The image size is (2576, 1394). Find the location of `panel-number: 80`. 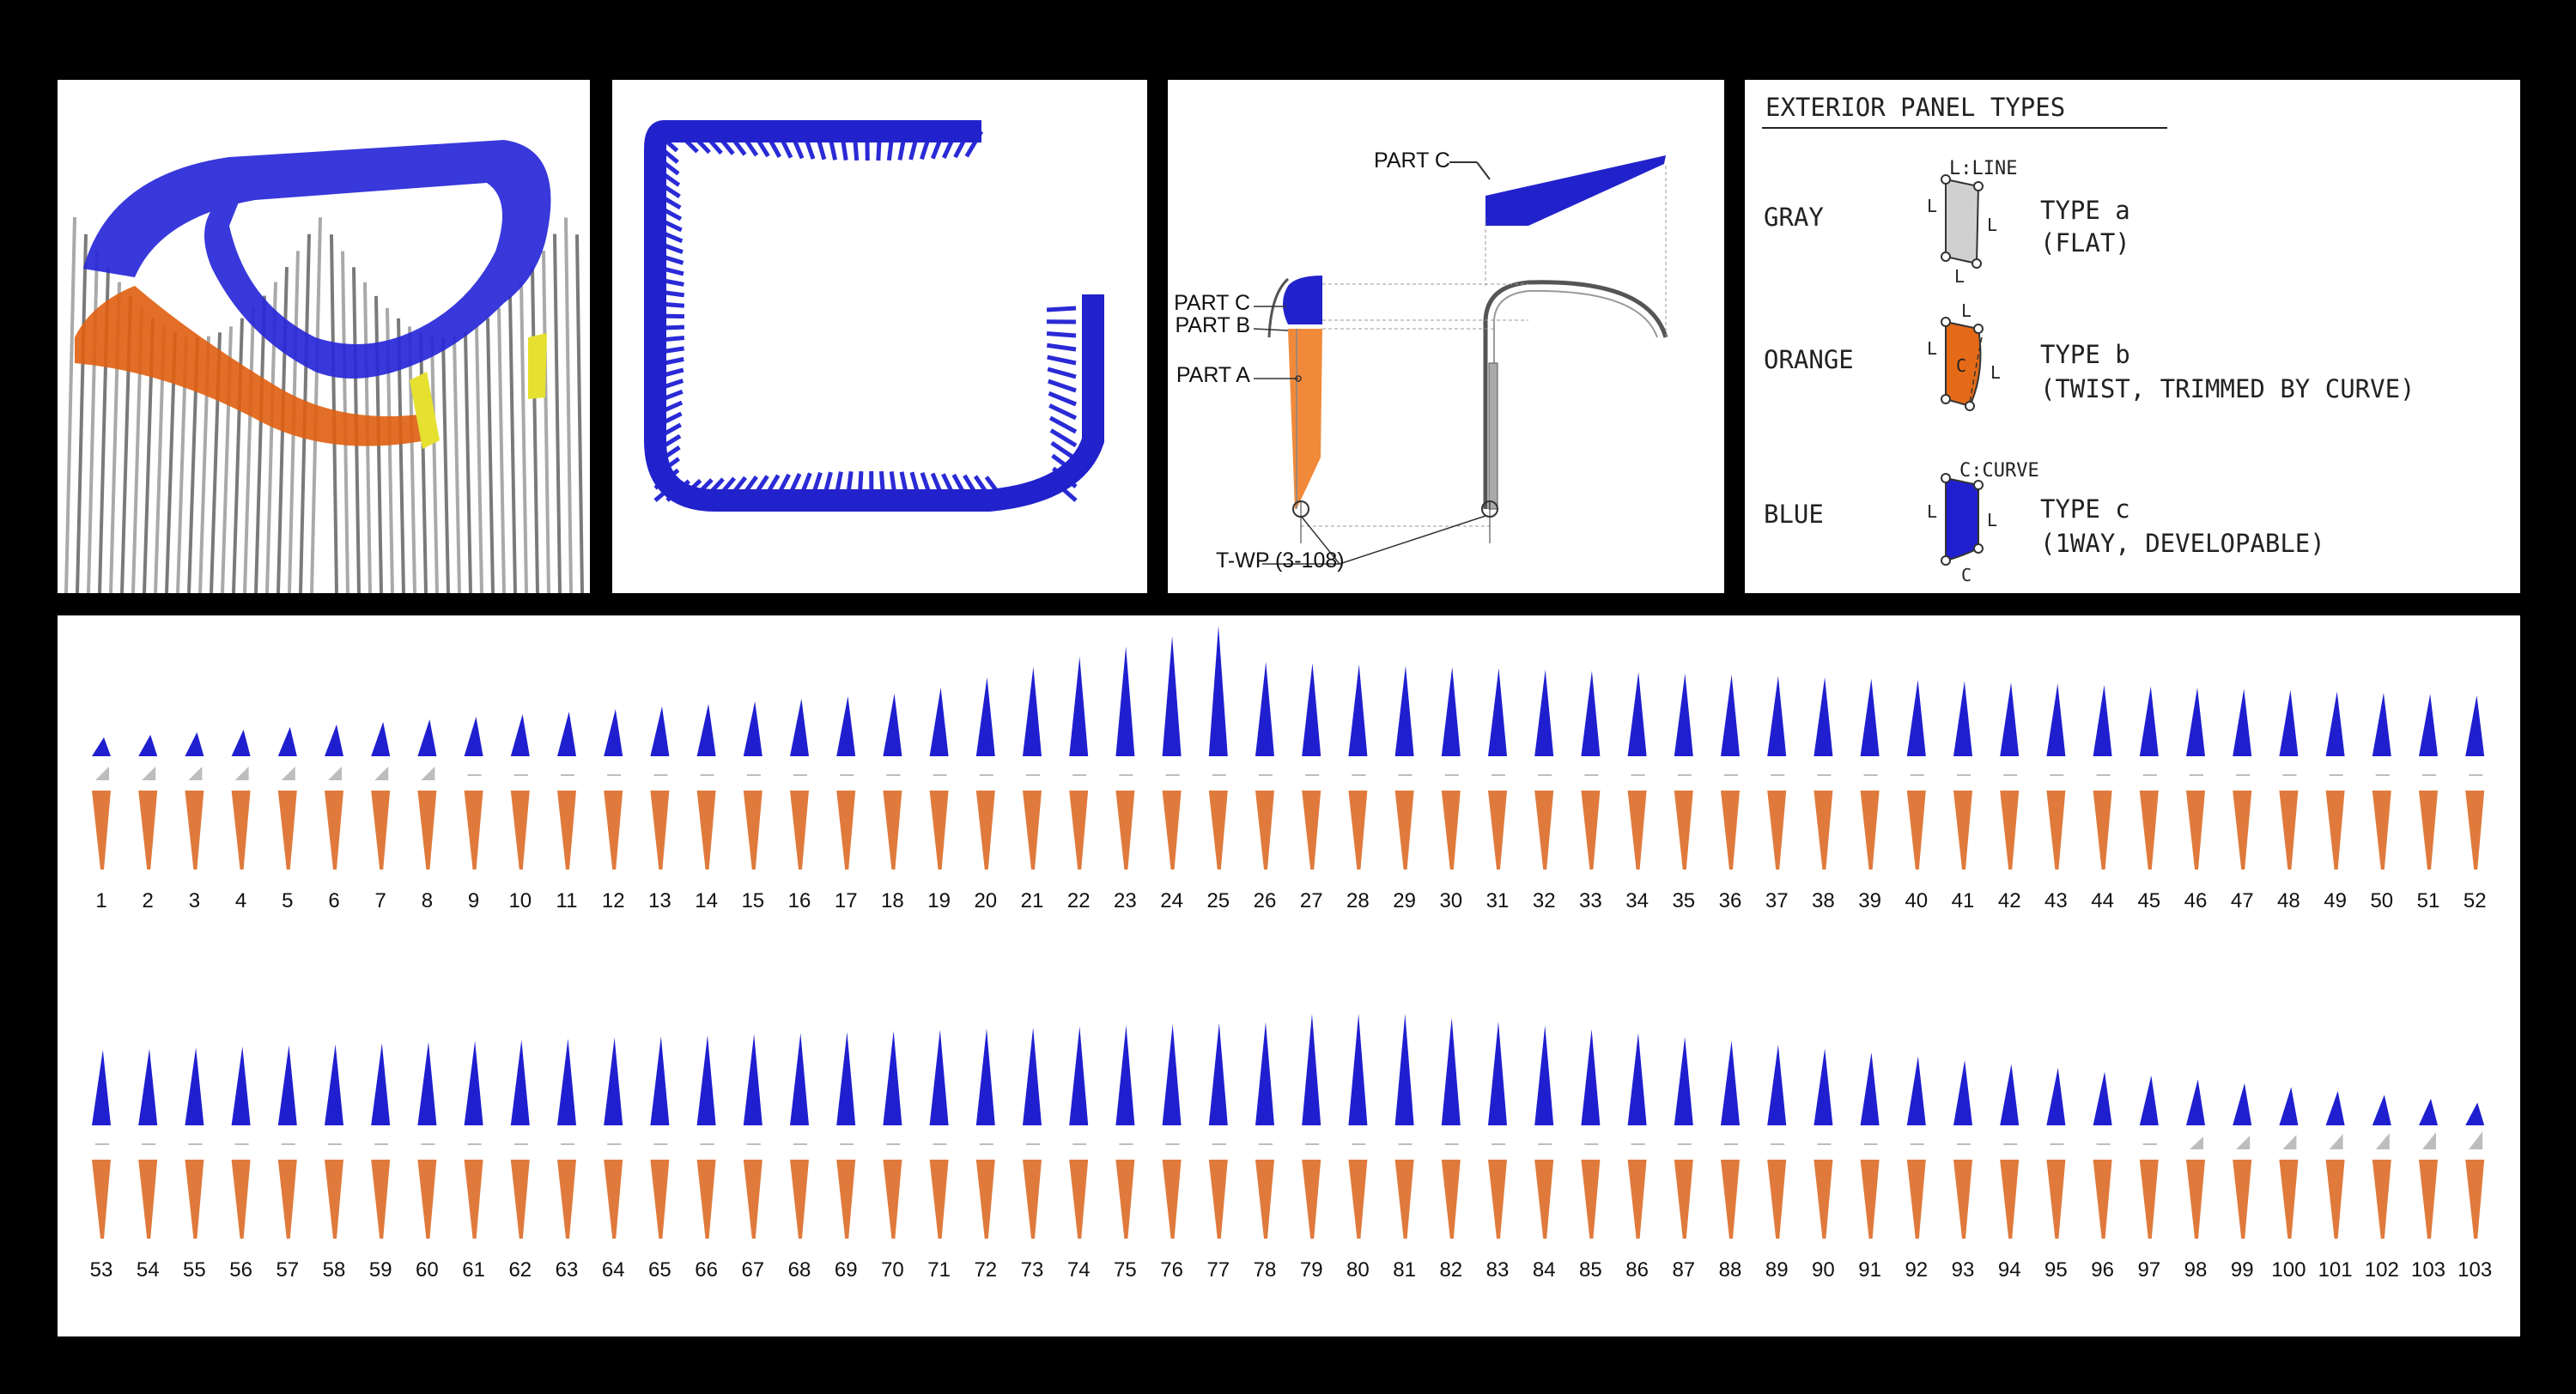

panel-number: 80 is located at coordinates (1358, 1270).